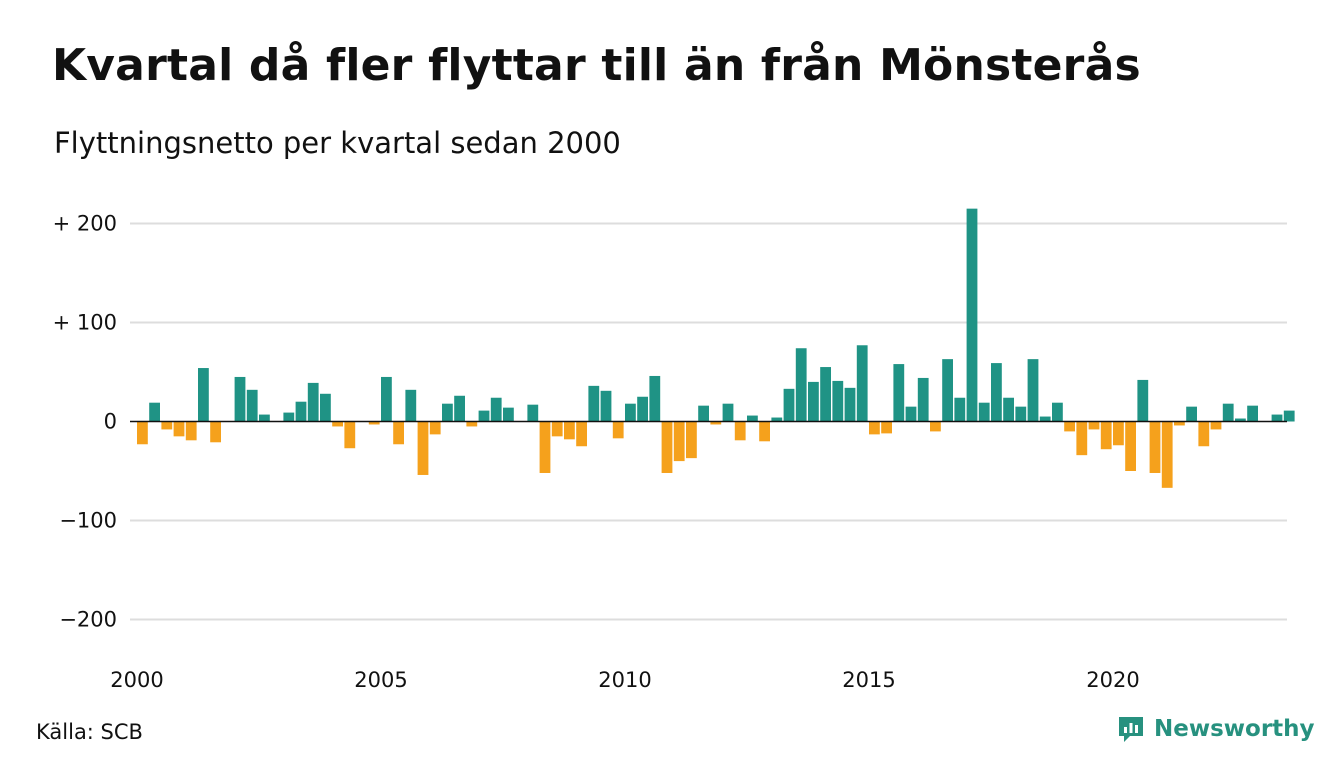 Image resolution: width=1340 pixels, height=780 pixels. Describe the element at coordinates (874, 428) in the screenshot. I see `bar-2015-q1` at that location.